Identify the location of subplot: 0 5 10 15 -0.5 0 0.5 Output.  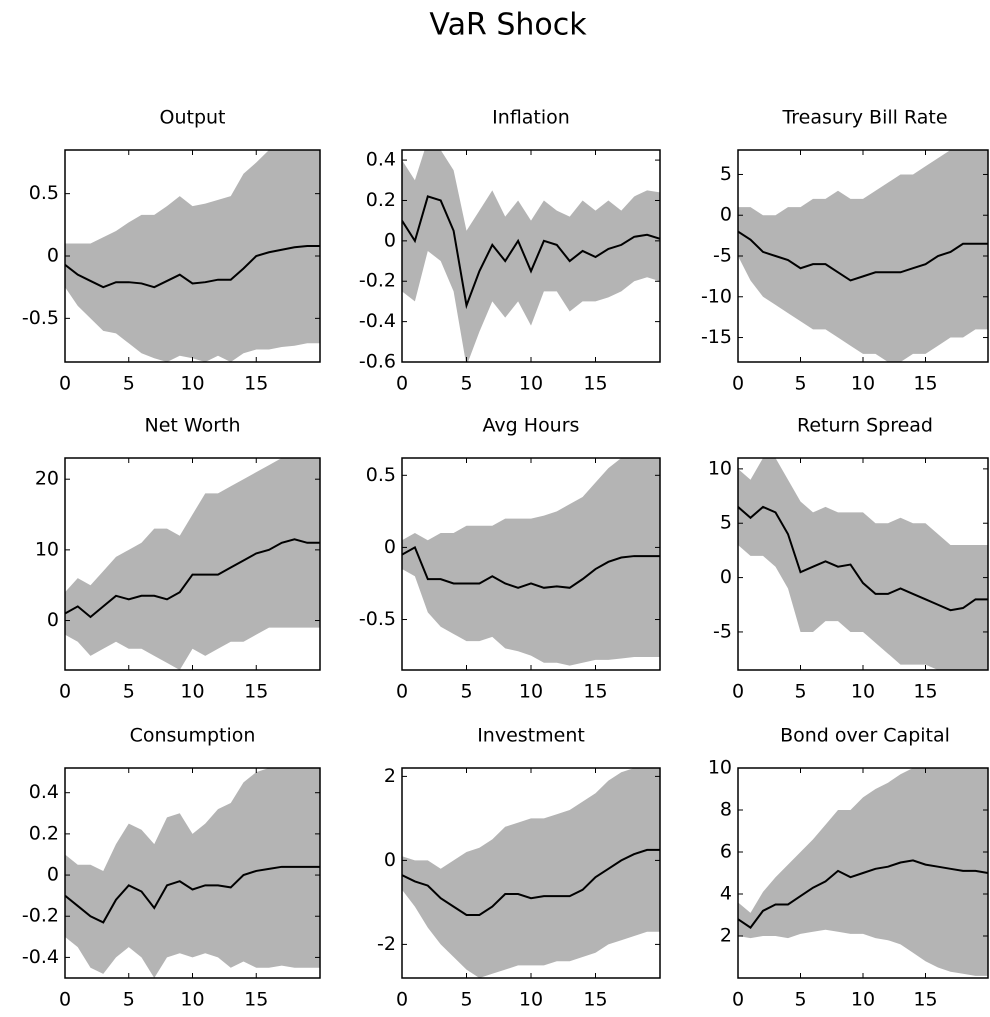
(171, 251).